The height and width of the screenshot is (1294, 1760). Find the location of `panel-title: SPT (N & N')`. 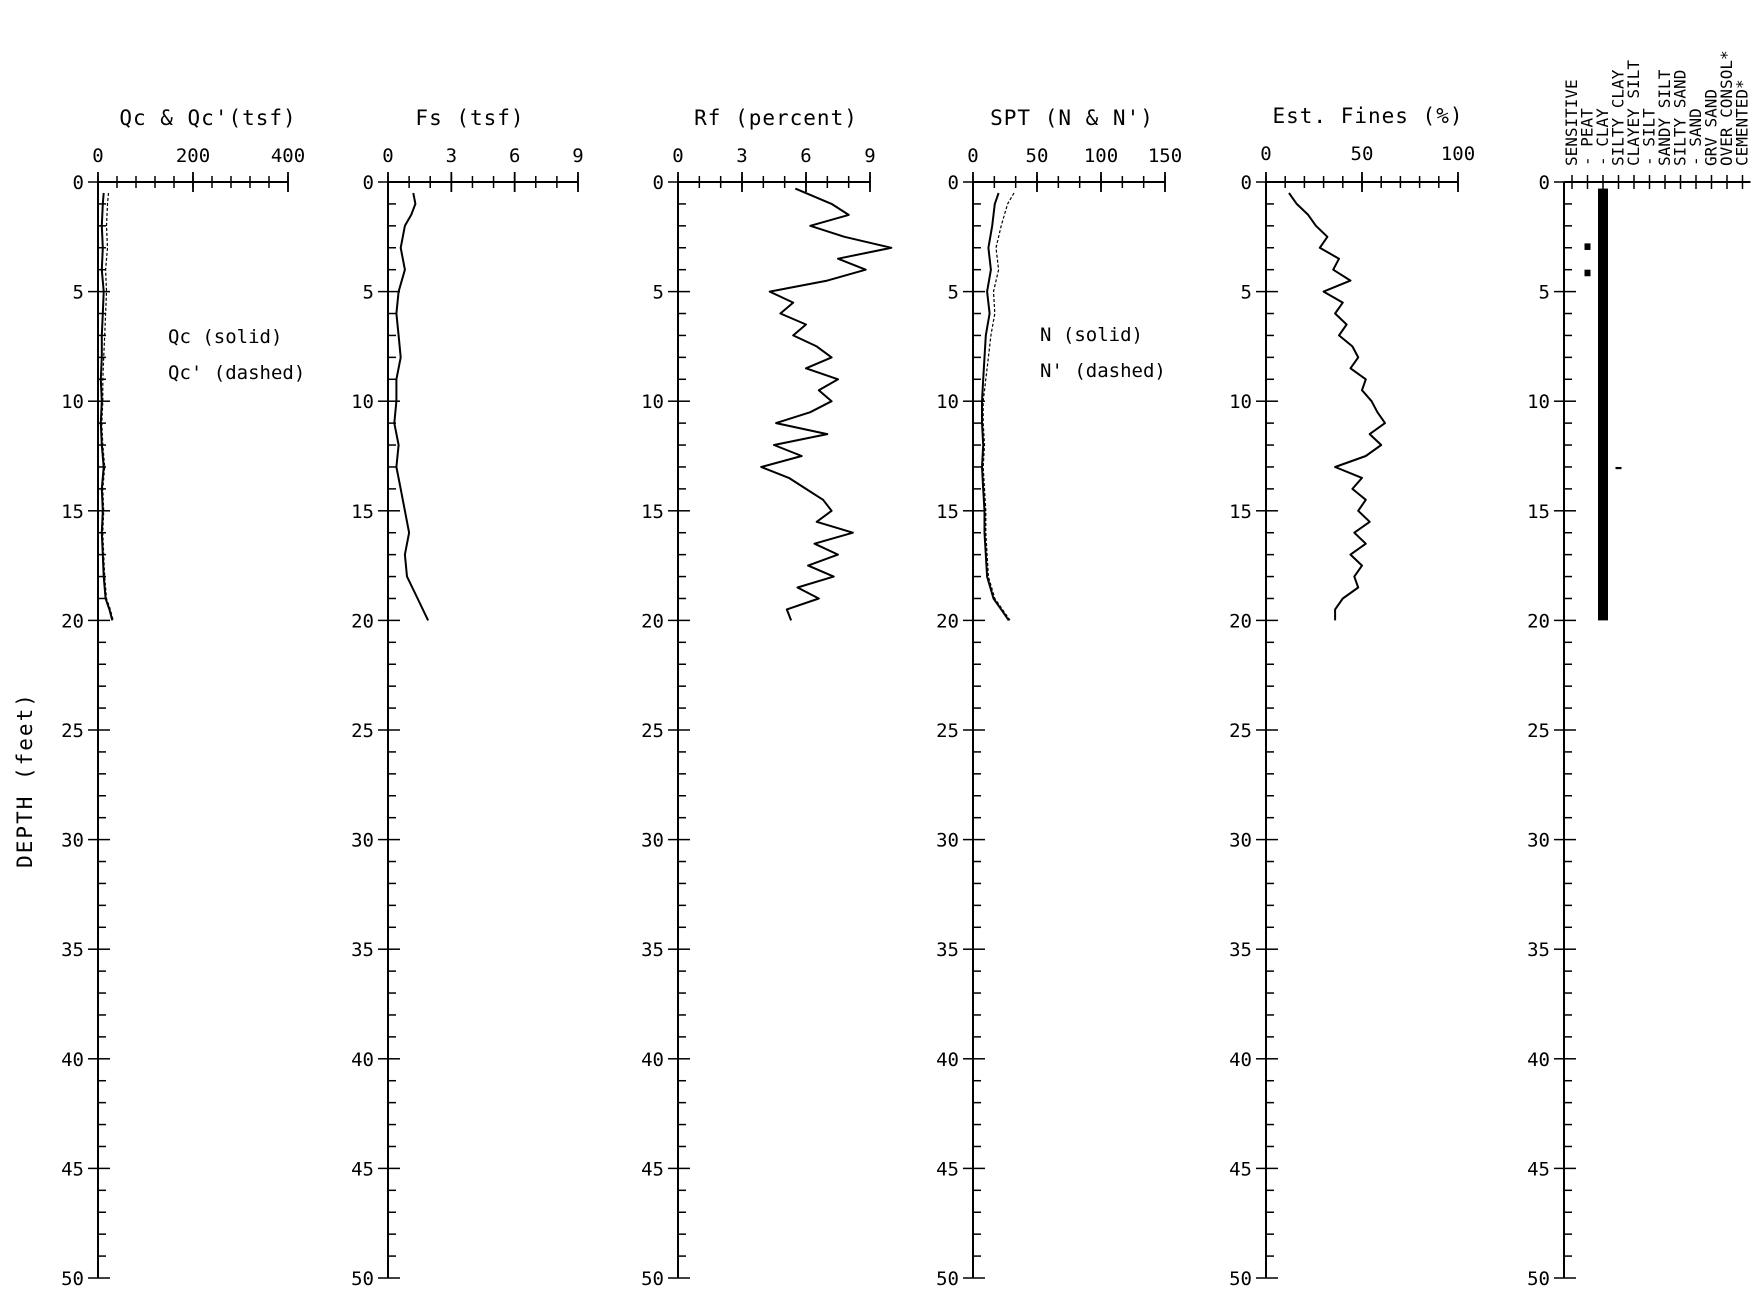

panel-title: SPT (N & N') is located at coordinates (1072, 118).